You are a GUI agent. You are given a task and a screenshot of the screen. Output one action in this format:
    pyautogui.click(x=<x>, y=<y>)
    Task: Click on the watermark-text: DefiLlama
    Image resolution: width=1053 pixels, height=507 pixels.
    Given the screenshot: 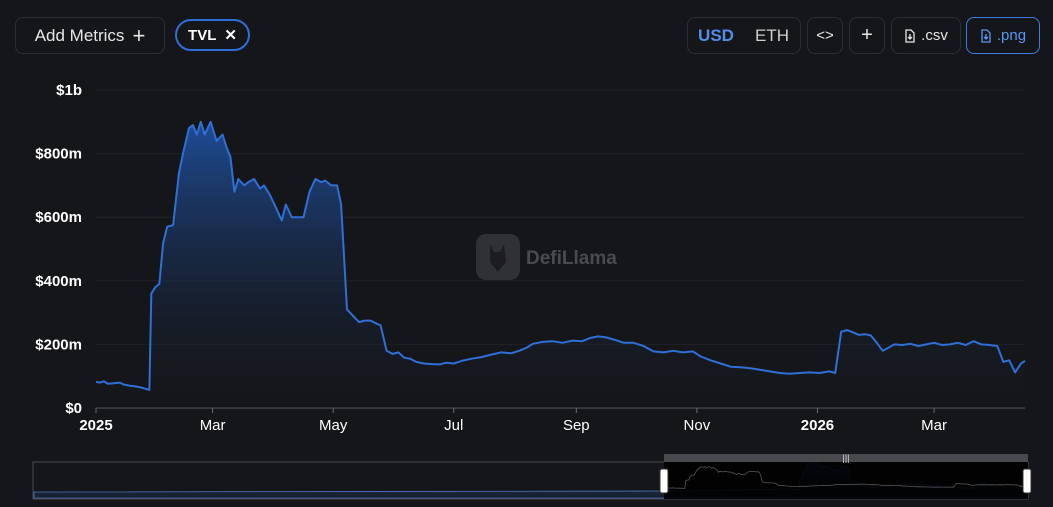 What is the action you would take?
    pyautogui.click(x=571, y=258)
    